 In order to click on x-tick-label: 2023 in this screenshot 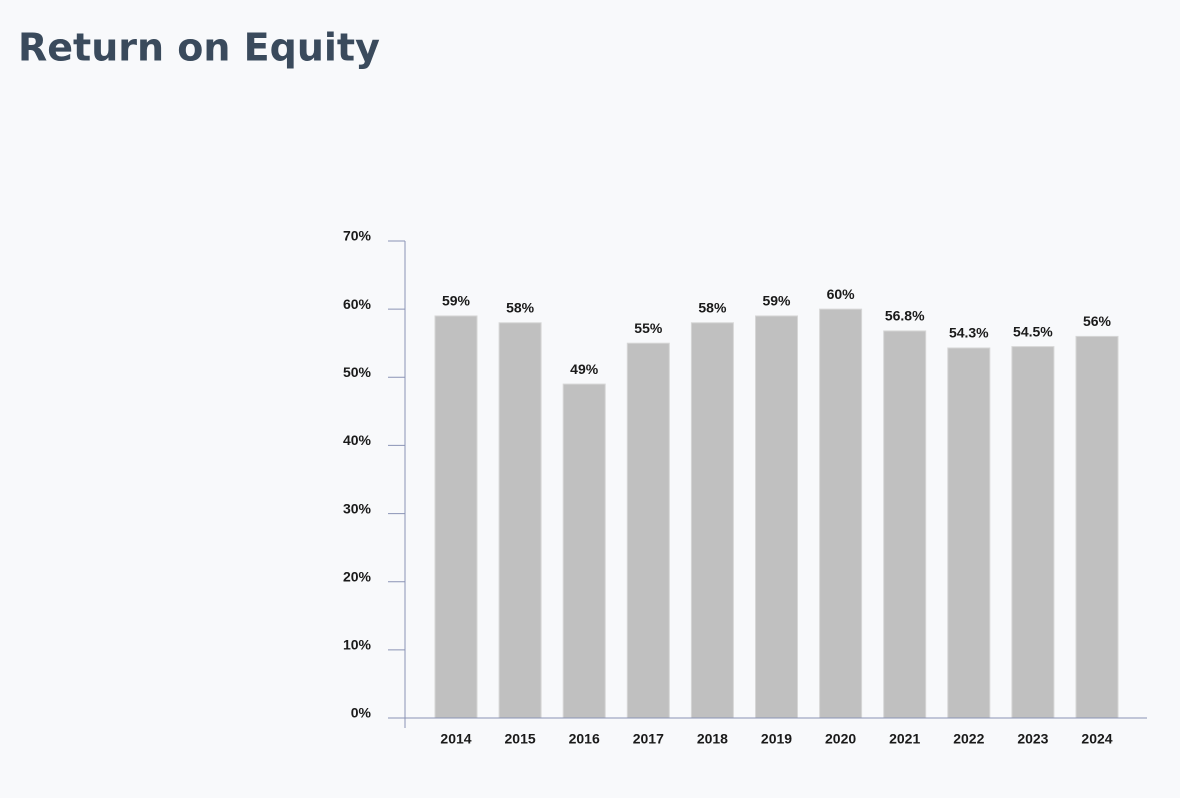, I will do `click(1032, 739)`.